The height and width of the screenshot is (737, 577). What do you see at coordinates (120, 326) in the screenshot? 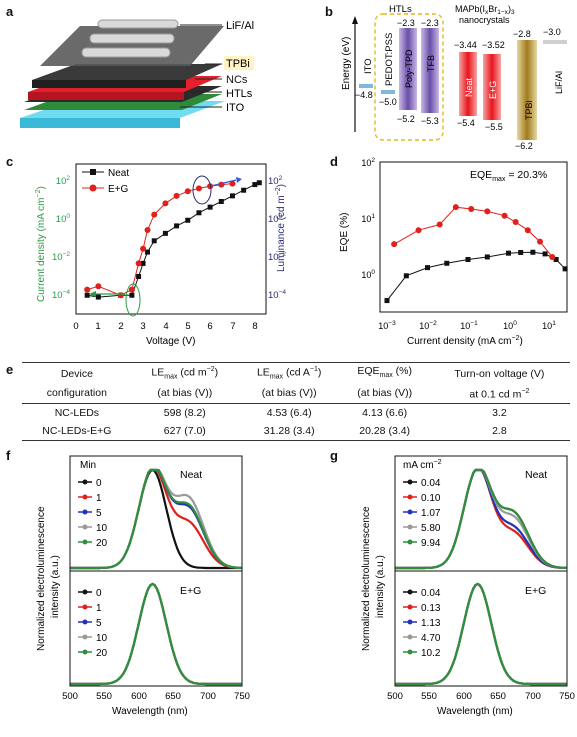
I see `xtick: 2` at bounding box center [120, 326].